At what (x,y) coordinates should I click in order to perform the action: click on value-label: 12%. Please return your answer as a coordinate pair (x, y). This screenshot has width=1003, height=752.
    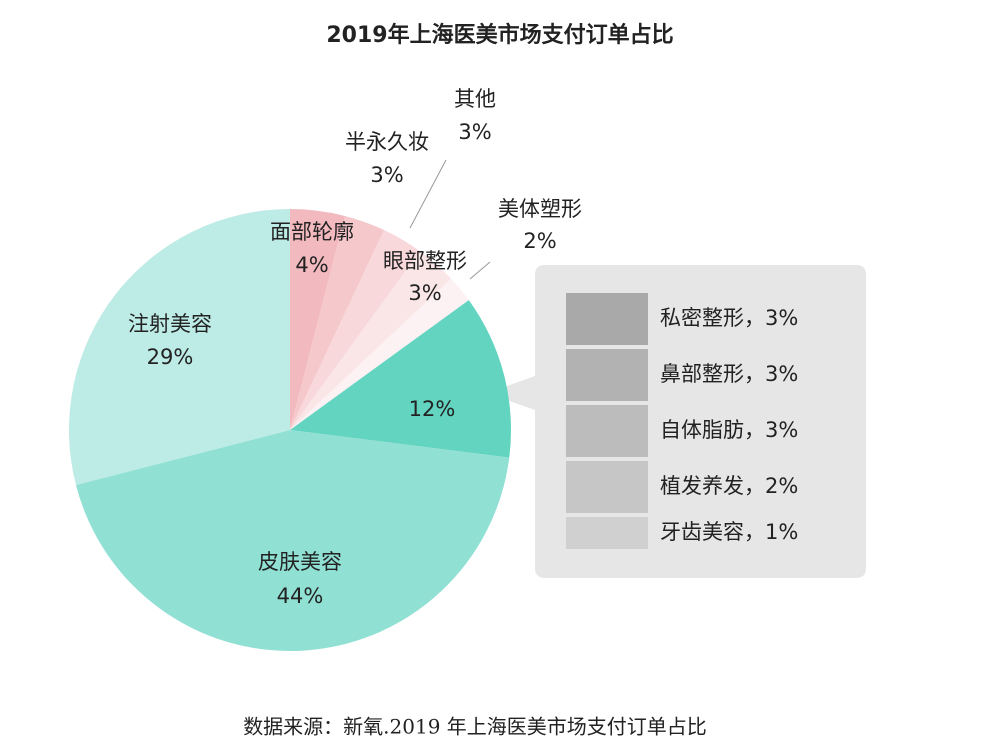
    Looking at the image, I should click on (432, 409).